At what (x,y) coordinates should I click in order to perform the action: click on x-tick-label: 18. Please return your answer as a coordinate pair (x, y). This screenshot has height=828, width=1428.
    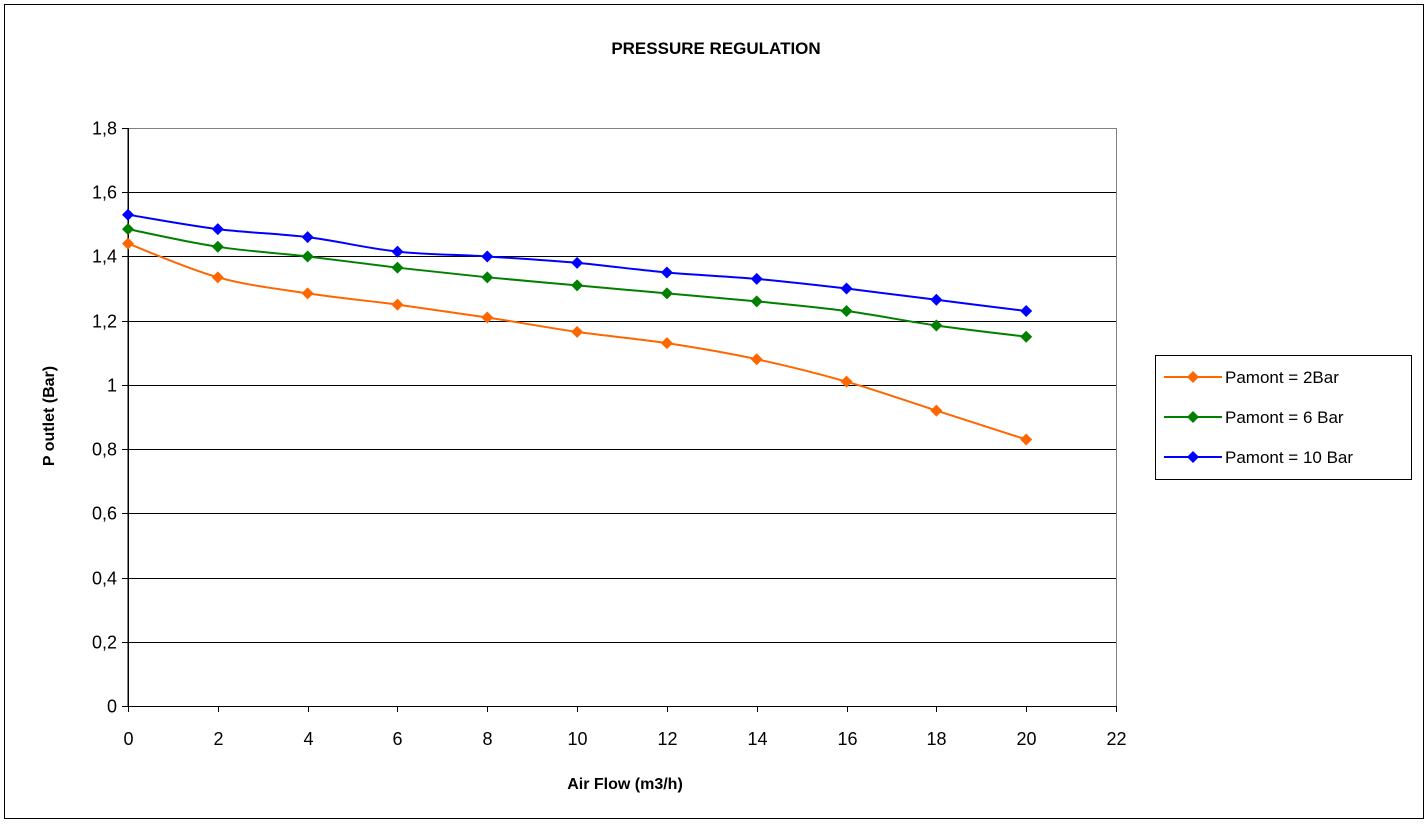
    Looking at the image, I should click on (936, 739).